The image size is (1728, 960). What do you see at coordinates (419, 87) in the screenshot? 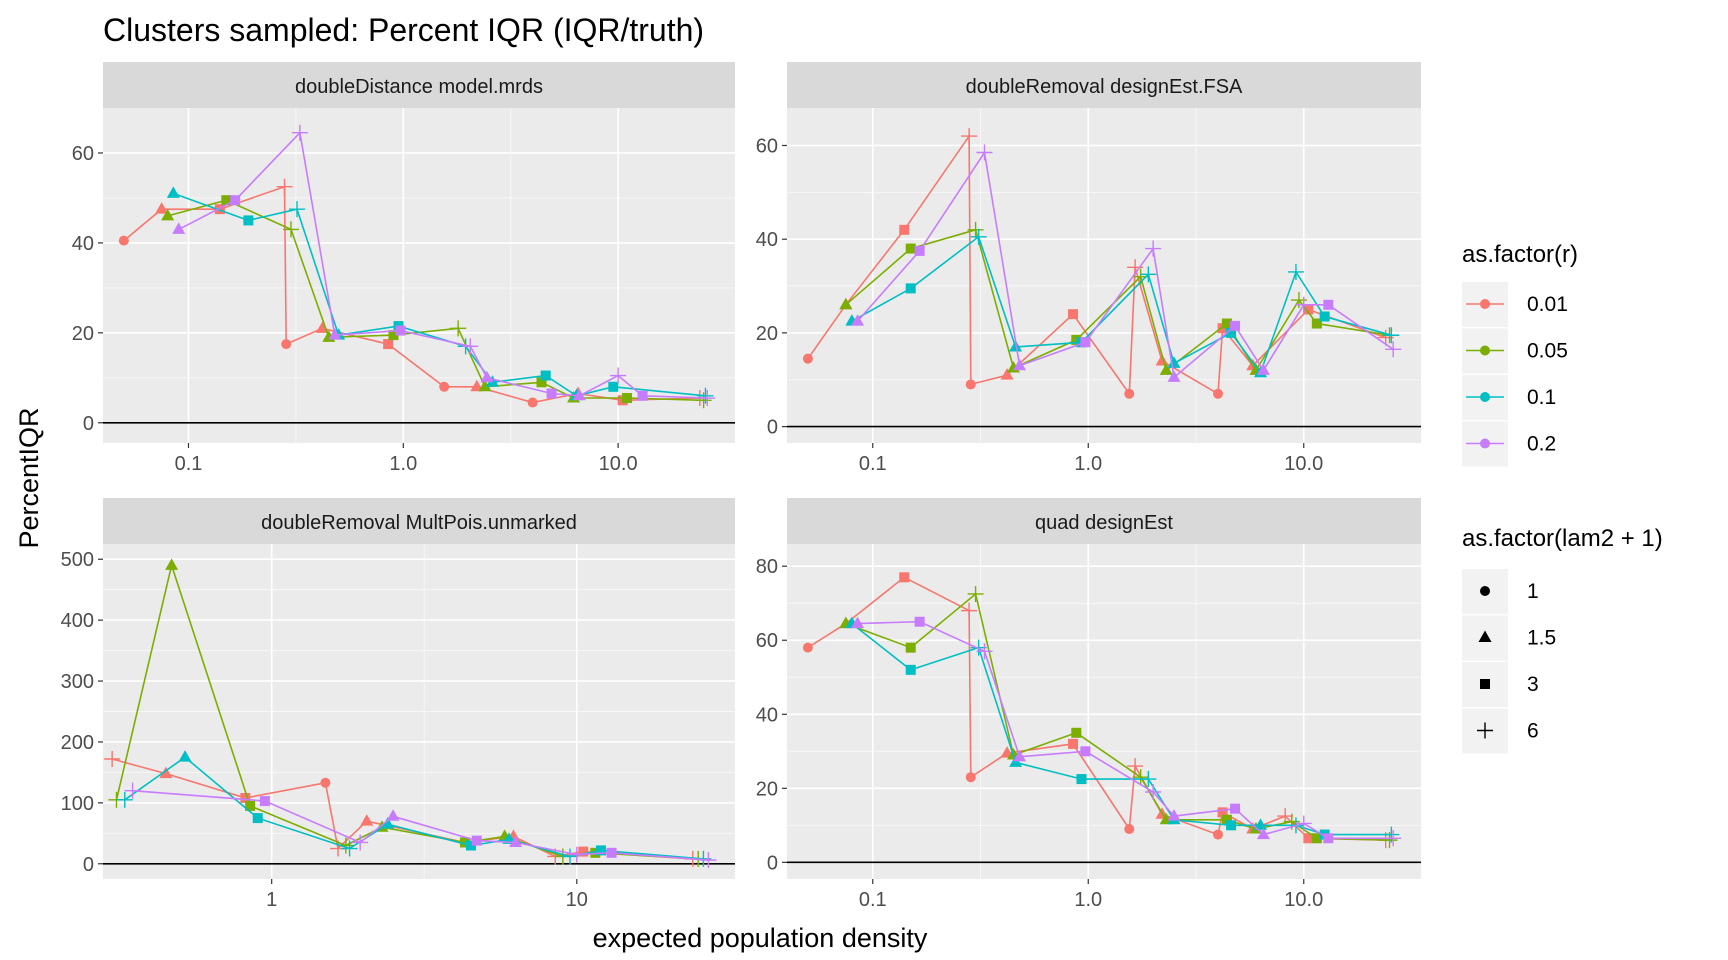
I see `facet-strip-label: doubleDistance model.mrds` at bounding box center [419, 87].